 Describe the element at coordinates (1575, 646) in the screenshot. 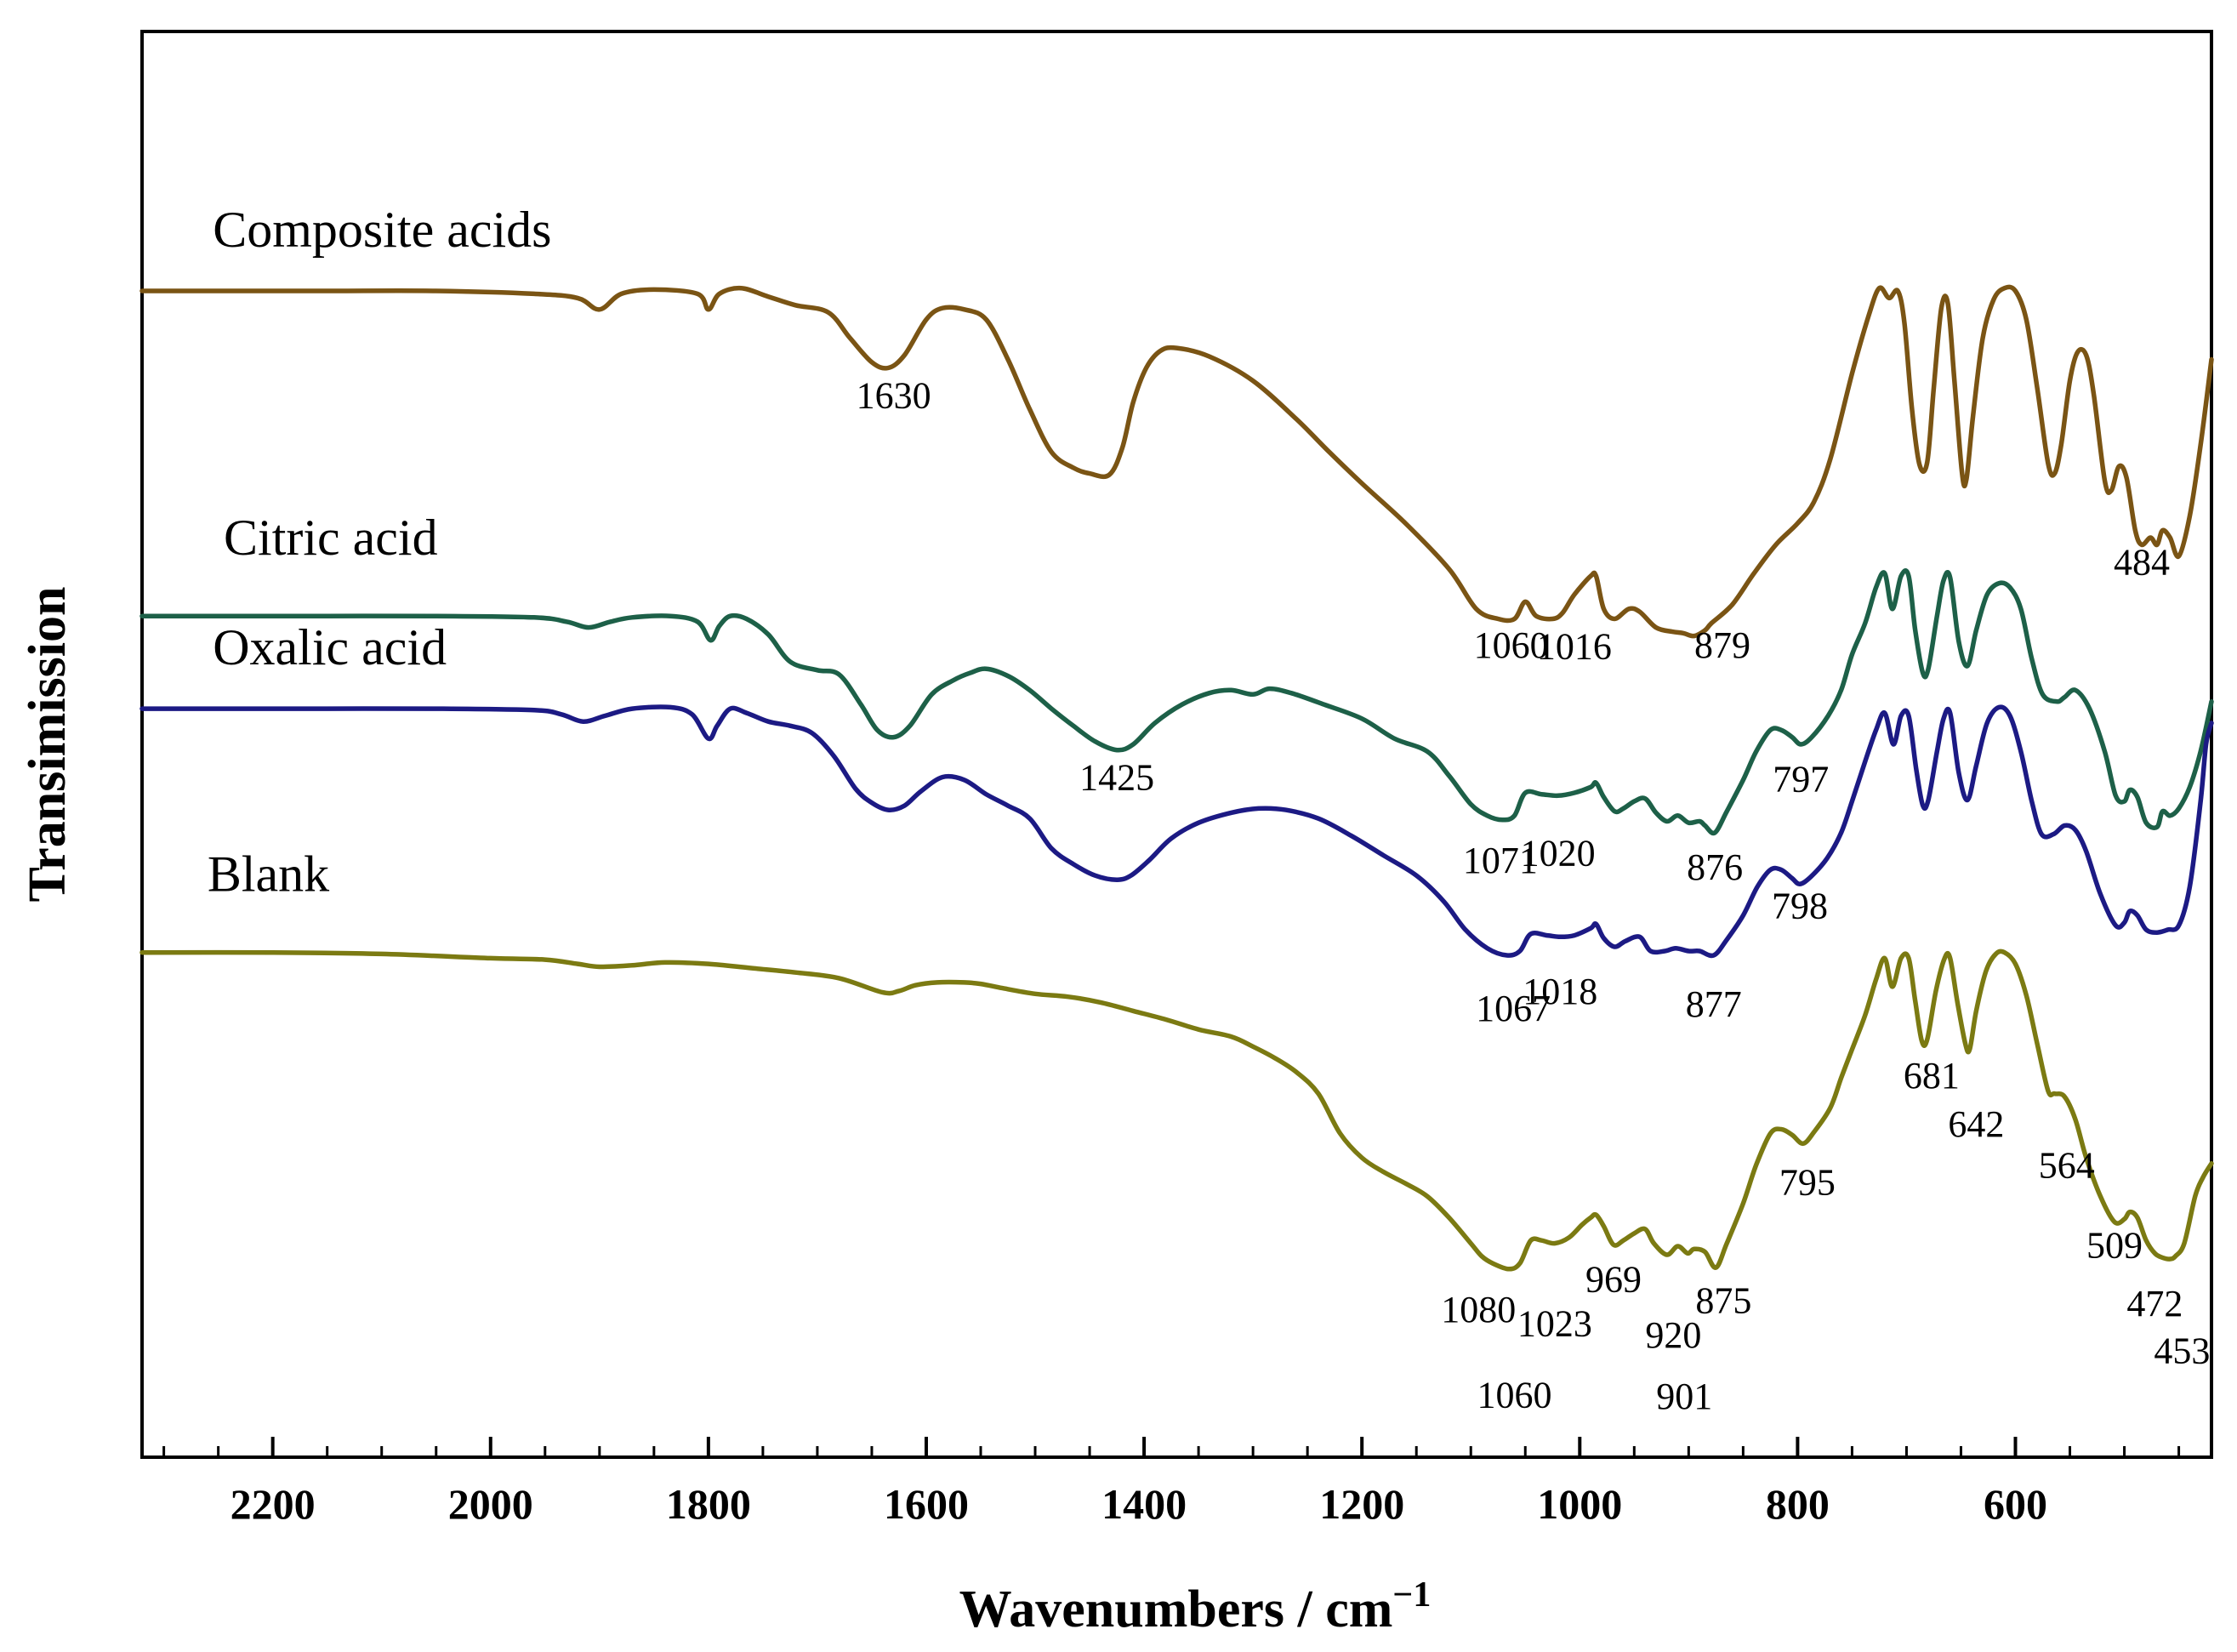

I see `peak-label-1016: 1016` at that location.